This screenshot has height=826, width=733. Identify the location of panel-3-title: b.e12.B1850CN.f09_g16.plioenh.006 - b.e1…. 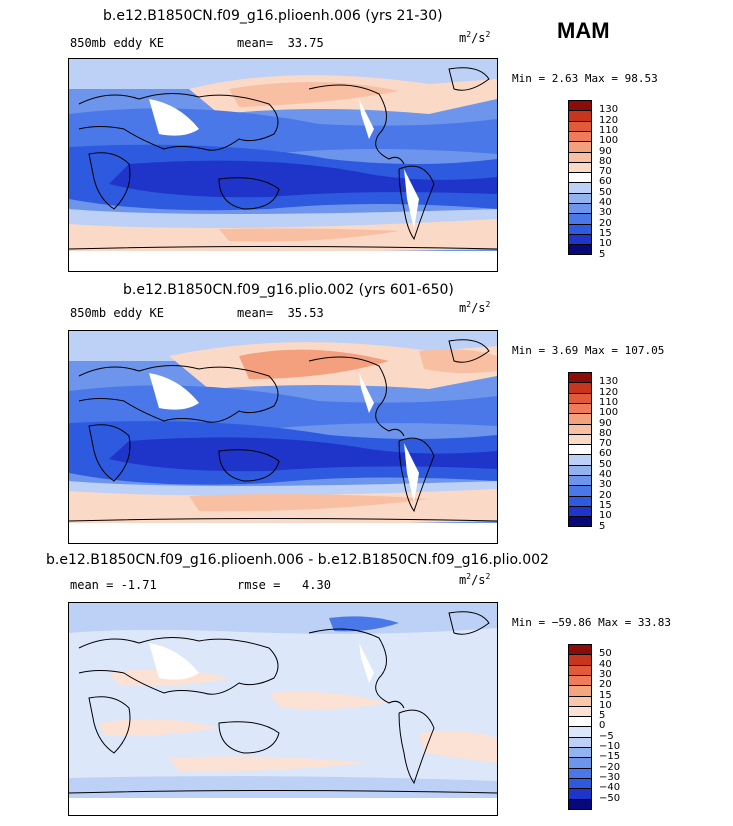
(297, 560).